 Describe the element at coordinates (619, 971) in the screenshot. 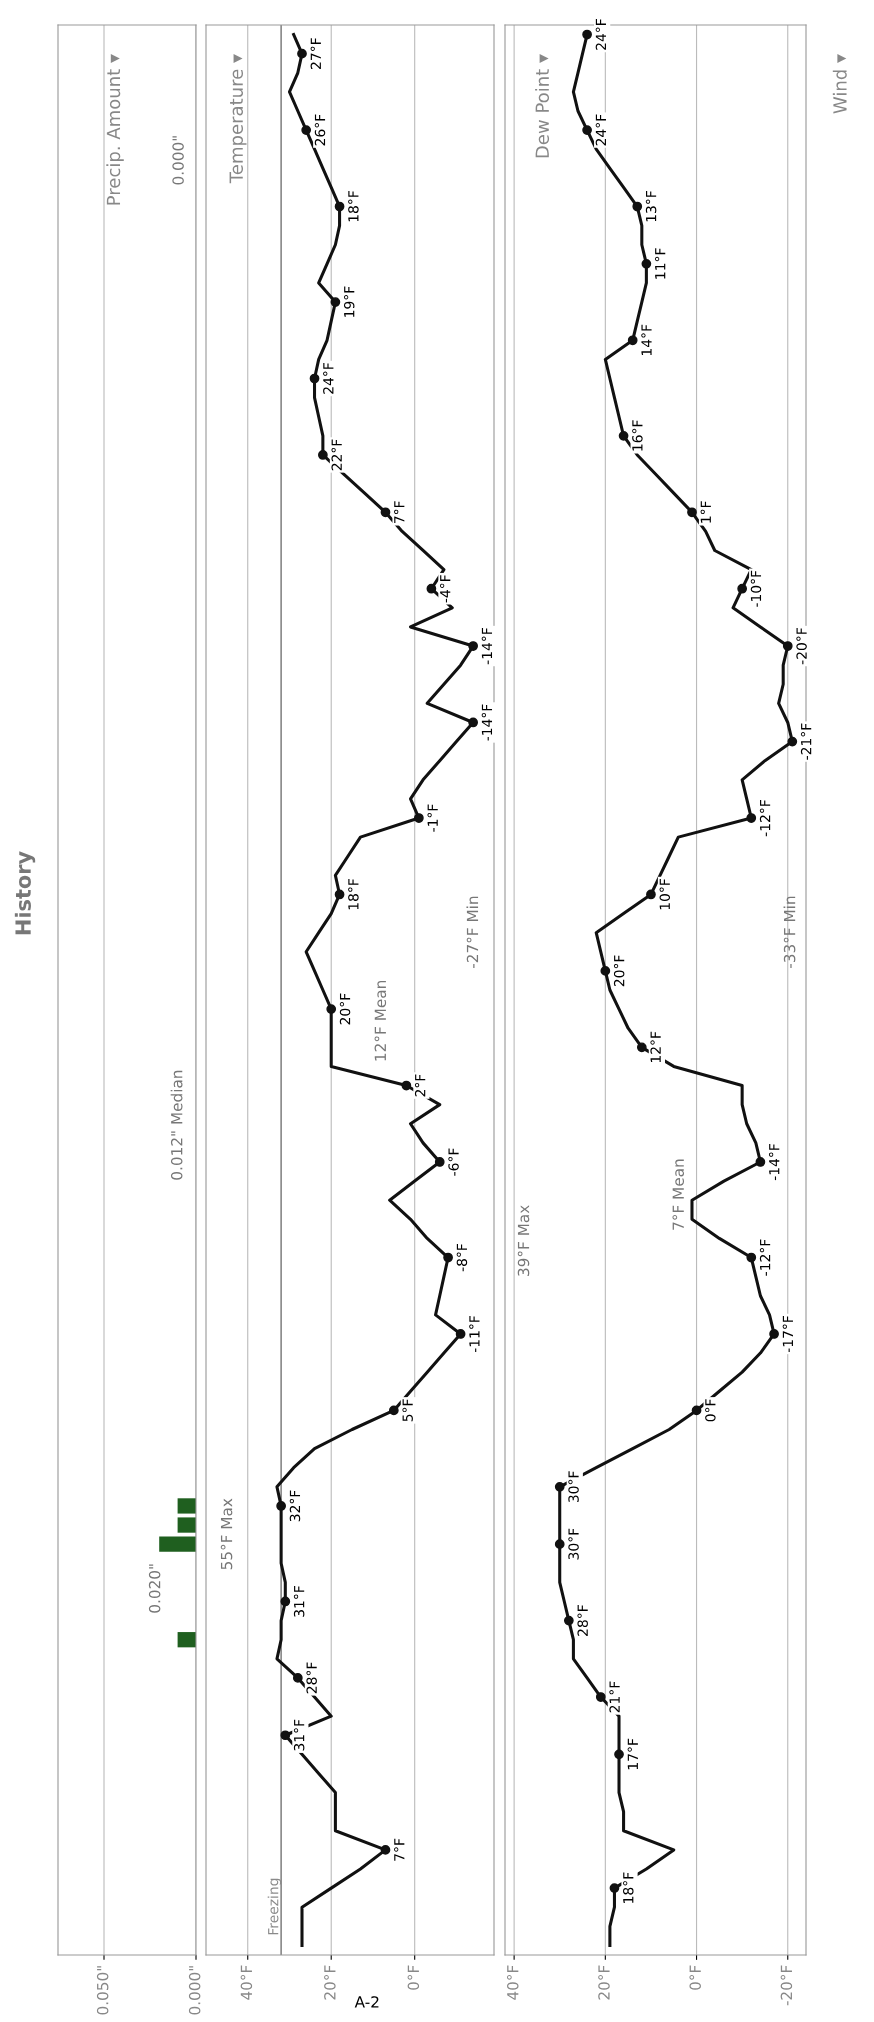

I see `data-label: 20°F` at that location.